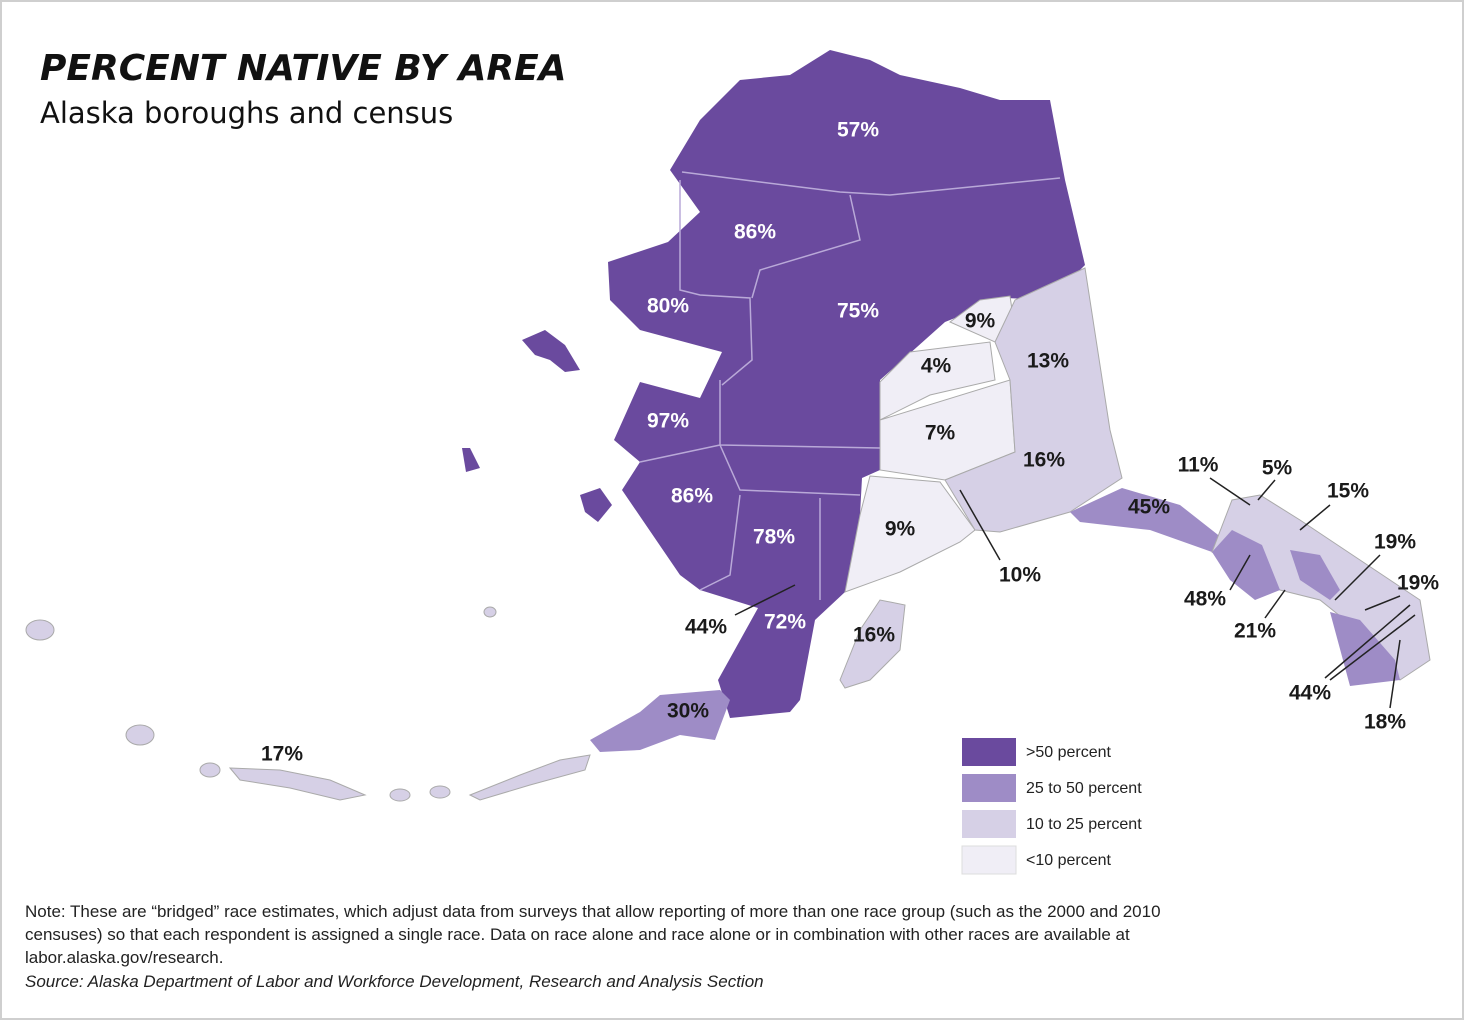 This screenshot has width=1464, height=1020. What do you see at coordinates (282, 754) in the screenshot?
I see `region-label: 17%` at bounding box center [282, 754].